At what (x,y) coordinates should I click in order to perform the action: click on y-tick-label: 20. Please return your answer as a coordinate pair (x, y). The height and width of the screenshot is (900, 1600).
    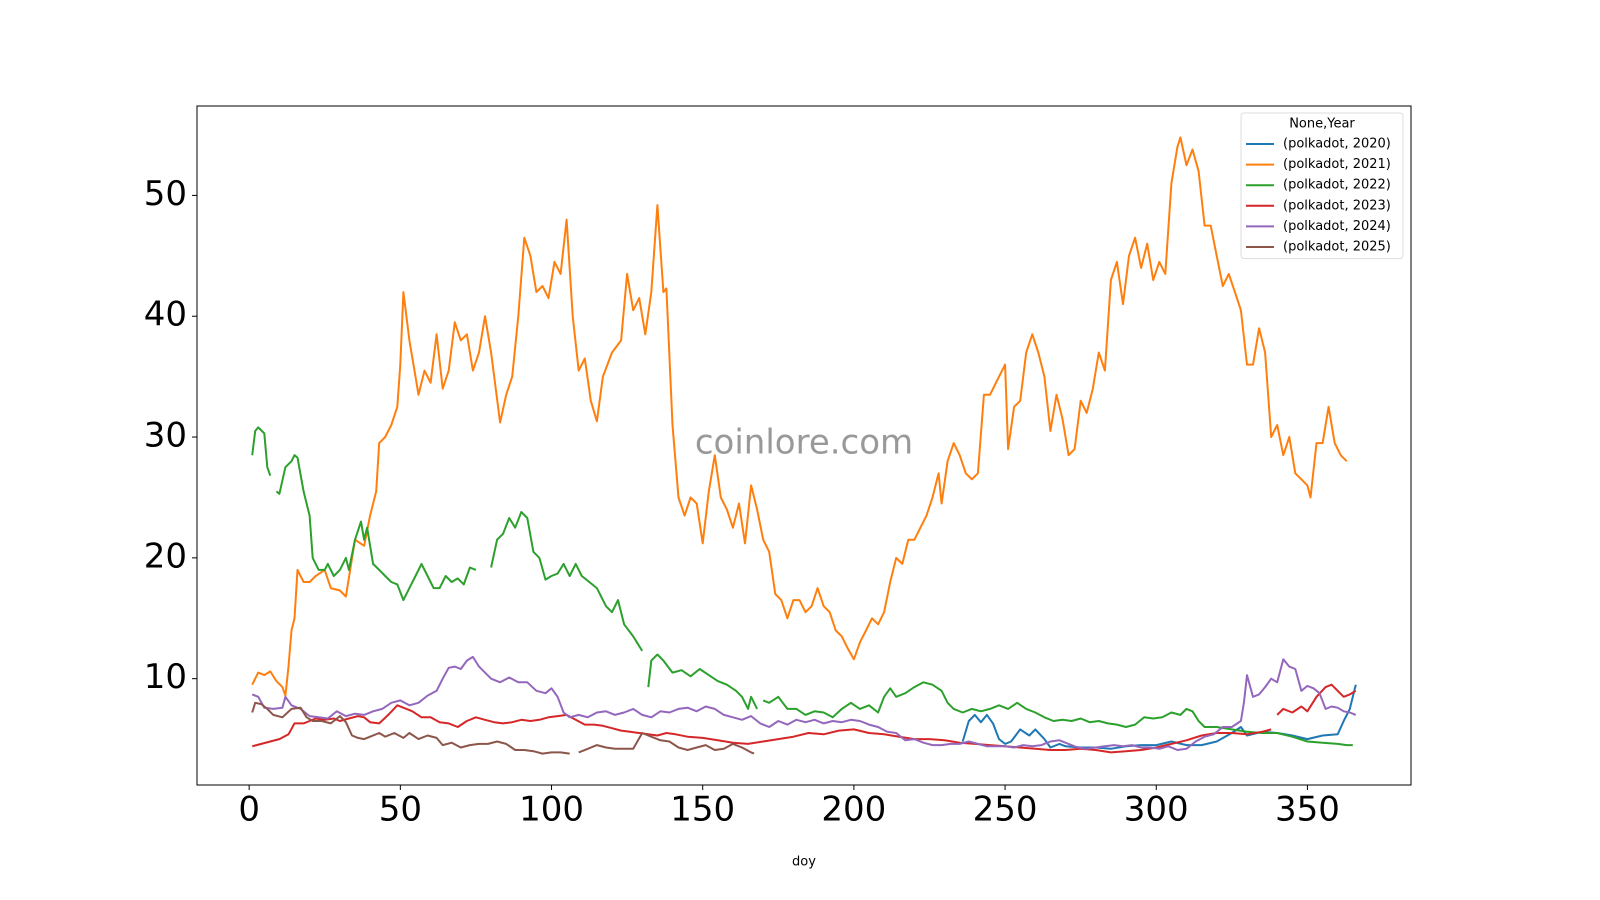
    Looking at the image, I should click on (165, 556).